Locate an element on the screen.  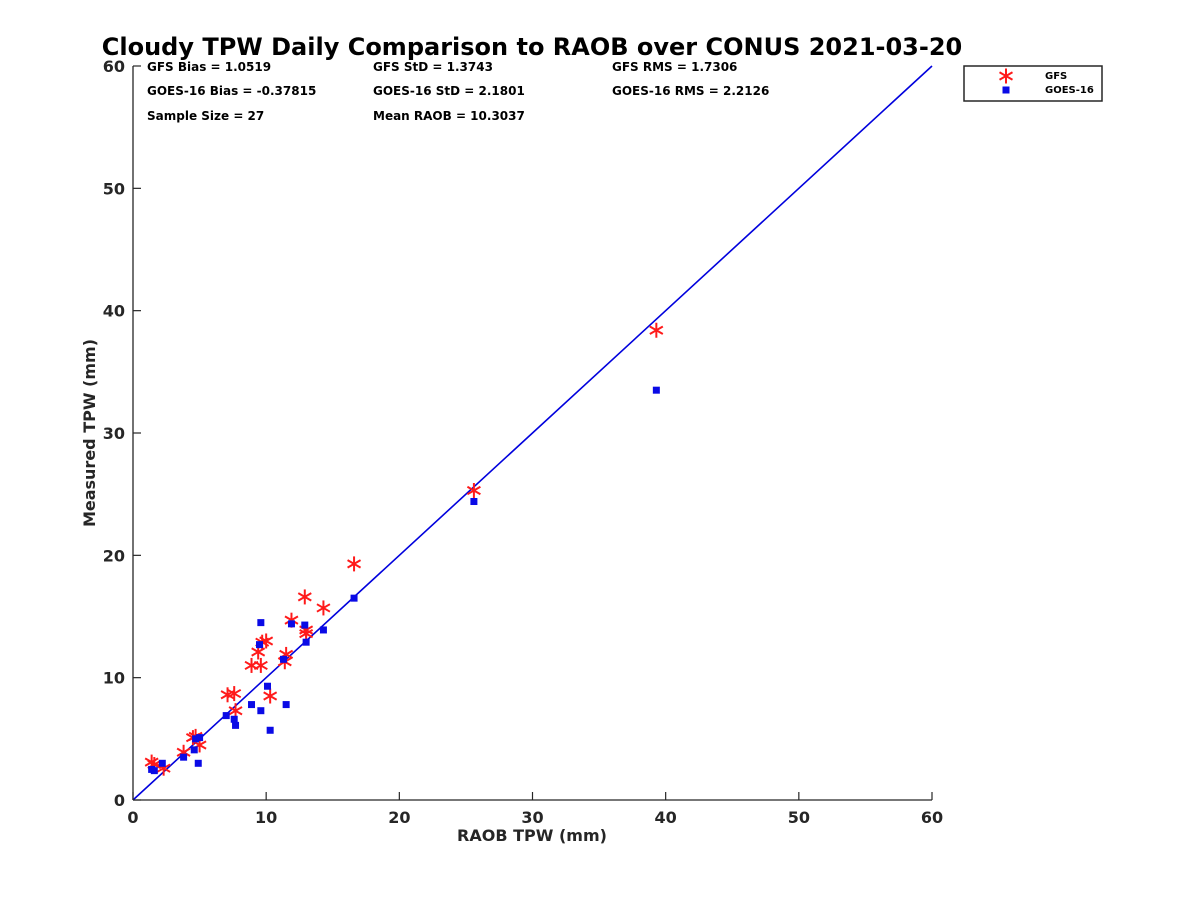
legend-gfs-asterisk is located at coordinates (1006, 76).